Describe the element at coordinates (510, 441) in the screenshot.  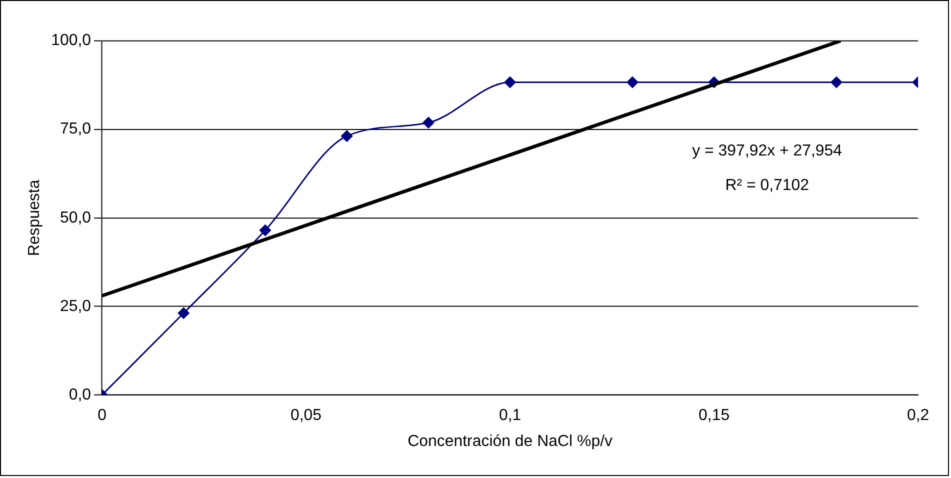
I see `x-axis-title: Concentración de NaCl %p/v` at that location.